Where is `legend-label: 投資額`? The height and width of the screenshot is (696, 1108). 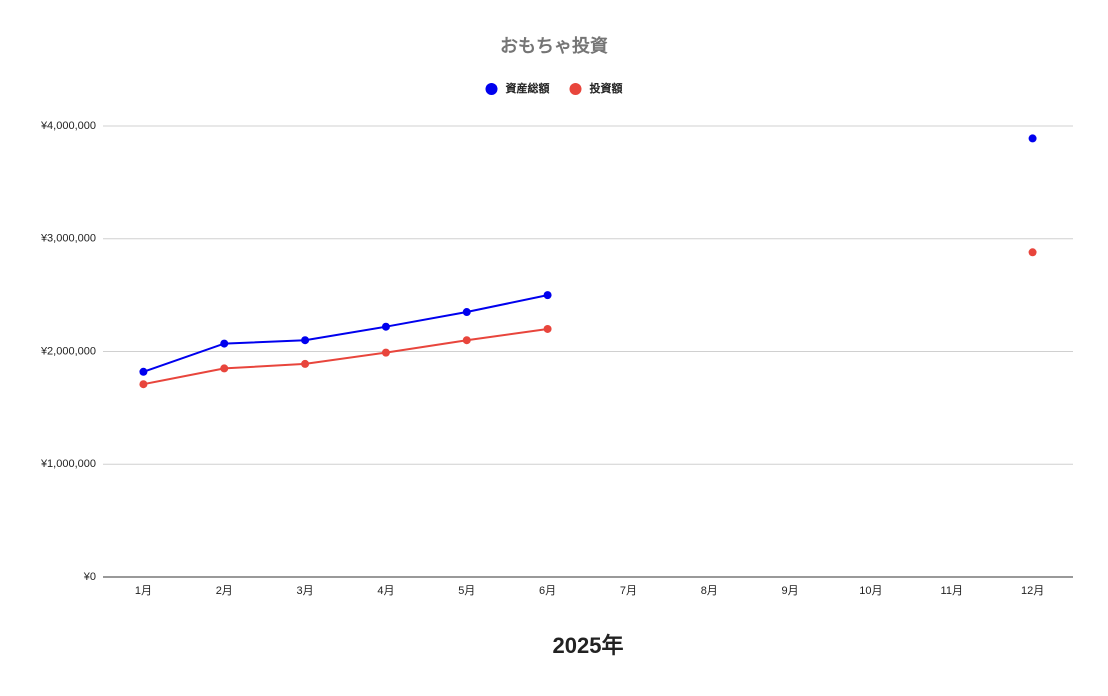
legend-label: 投資額 is located at coordinates (606, 88).